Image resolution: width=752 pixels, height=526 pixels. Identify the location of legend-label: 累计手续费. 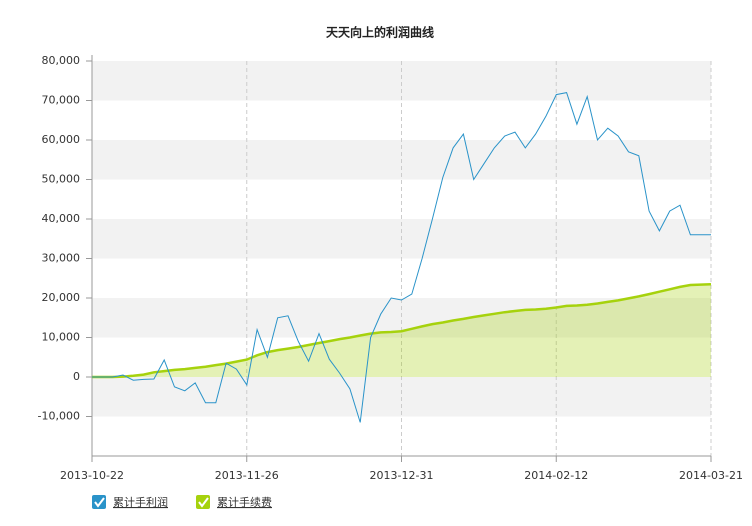
(244, 502).